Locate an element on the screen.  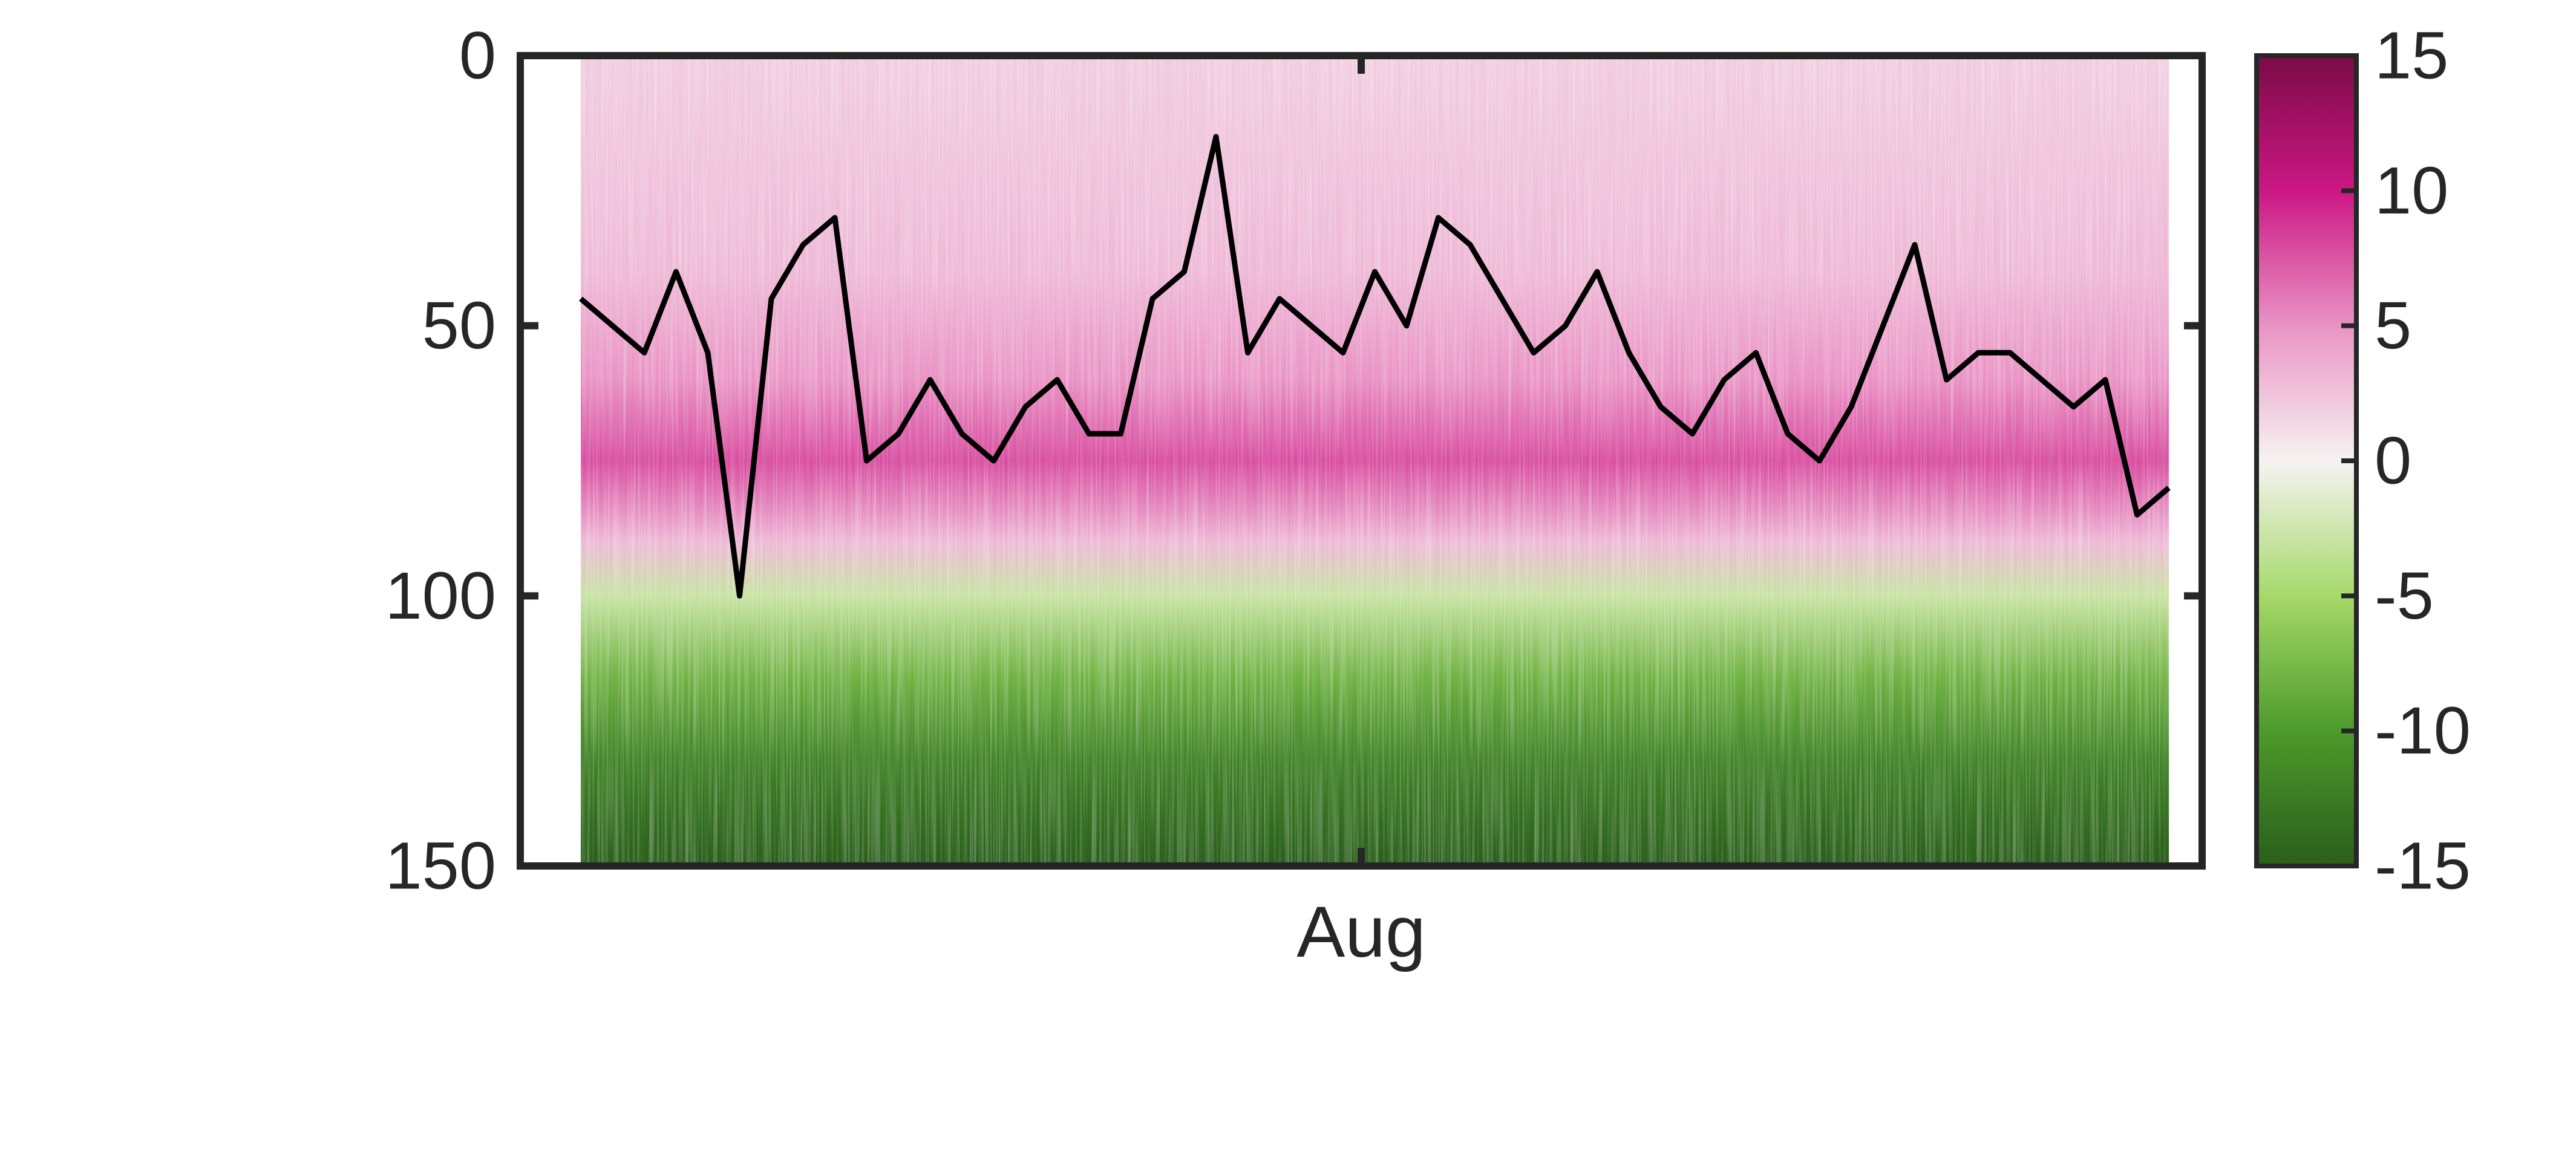
colorbar: 15 10 5 0 -5 -10 -15 is located at coordinates (2362, 461).